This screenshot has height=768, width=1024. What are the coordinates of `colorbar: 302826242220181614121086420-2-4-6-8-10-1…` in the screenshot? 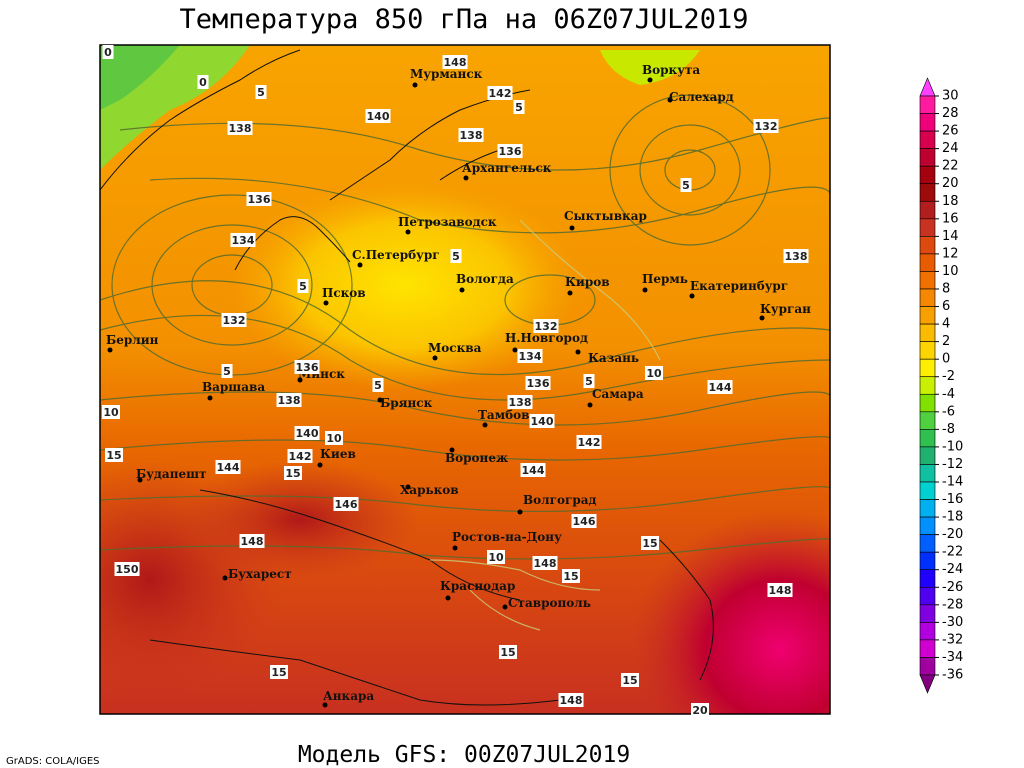 It's located at (941, 385).